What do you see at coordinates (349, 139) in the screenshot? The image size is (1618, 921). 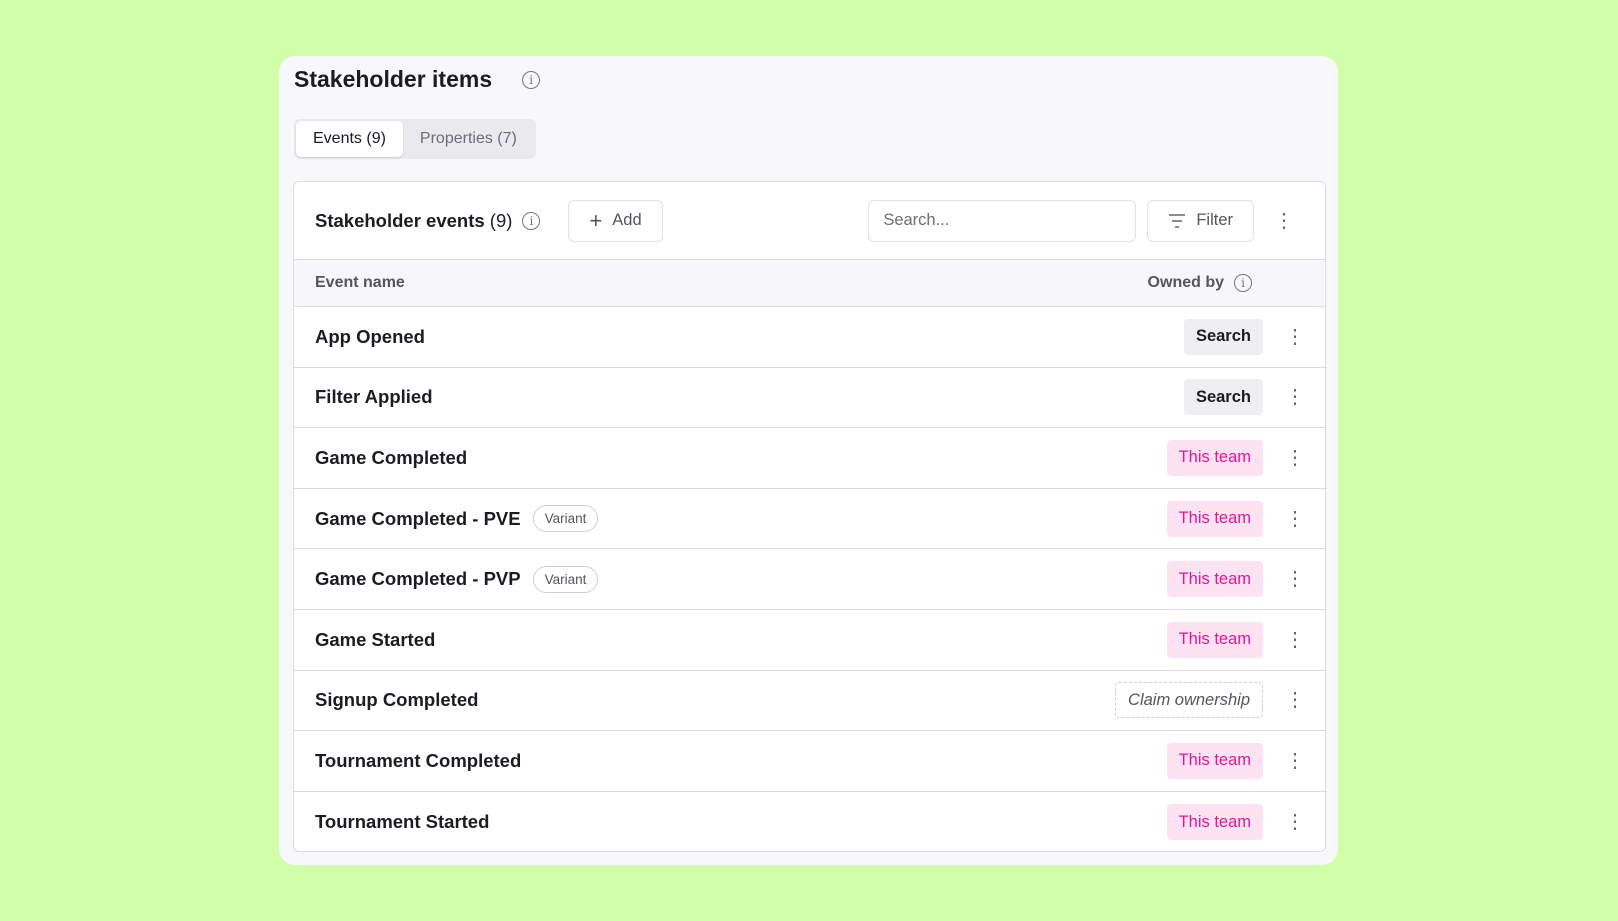 I see `tab-events: Events (9)` at bounding box center [349, 139].